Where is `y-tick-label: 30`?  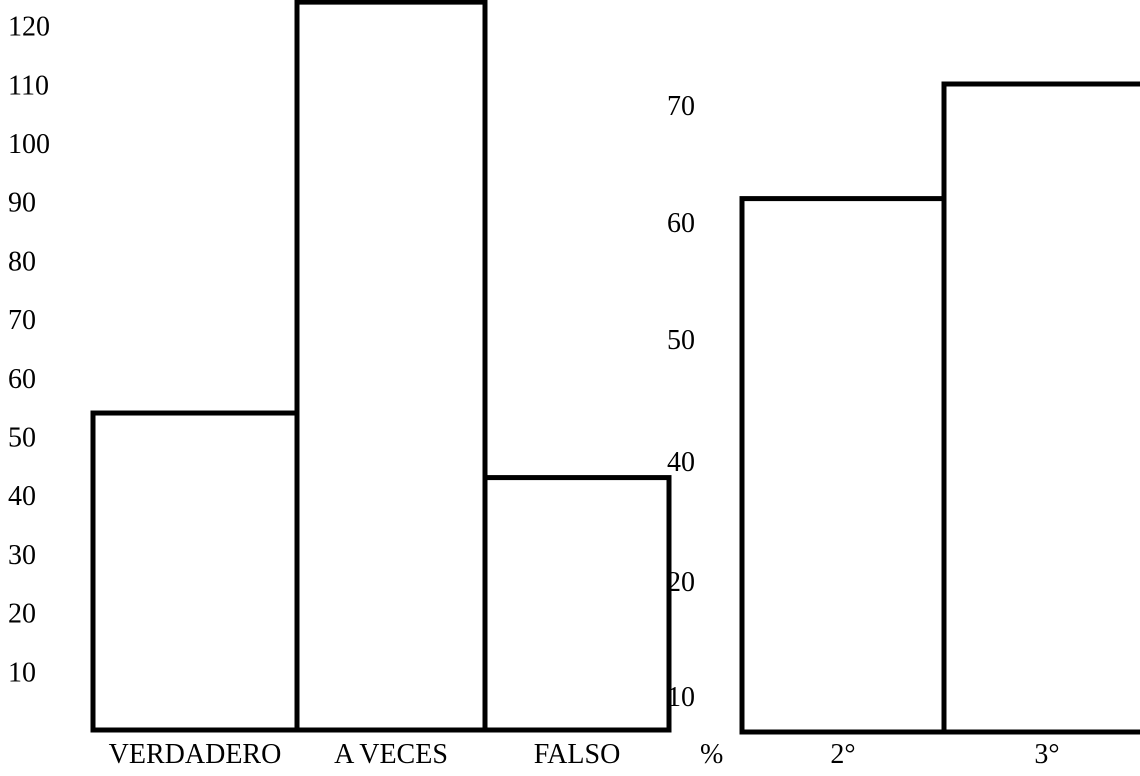
y-tick-label: 30 is located at coordinates (22, 555).